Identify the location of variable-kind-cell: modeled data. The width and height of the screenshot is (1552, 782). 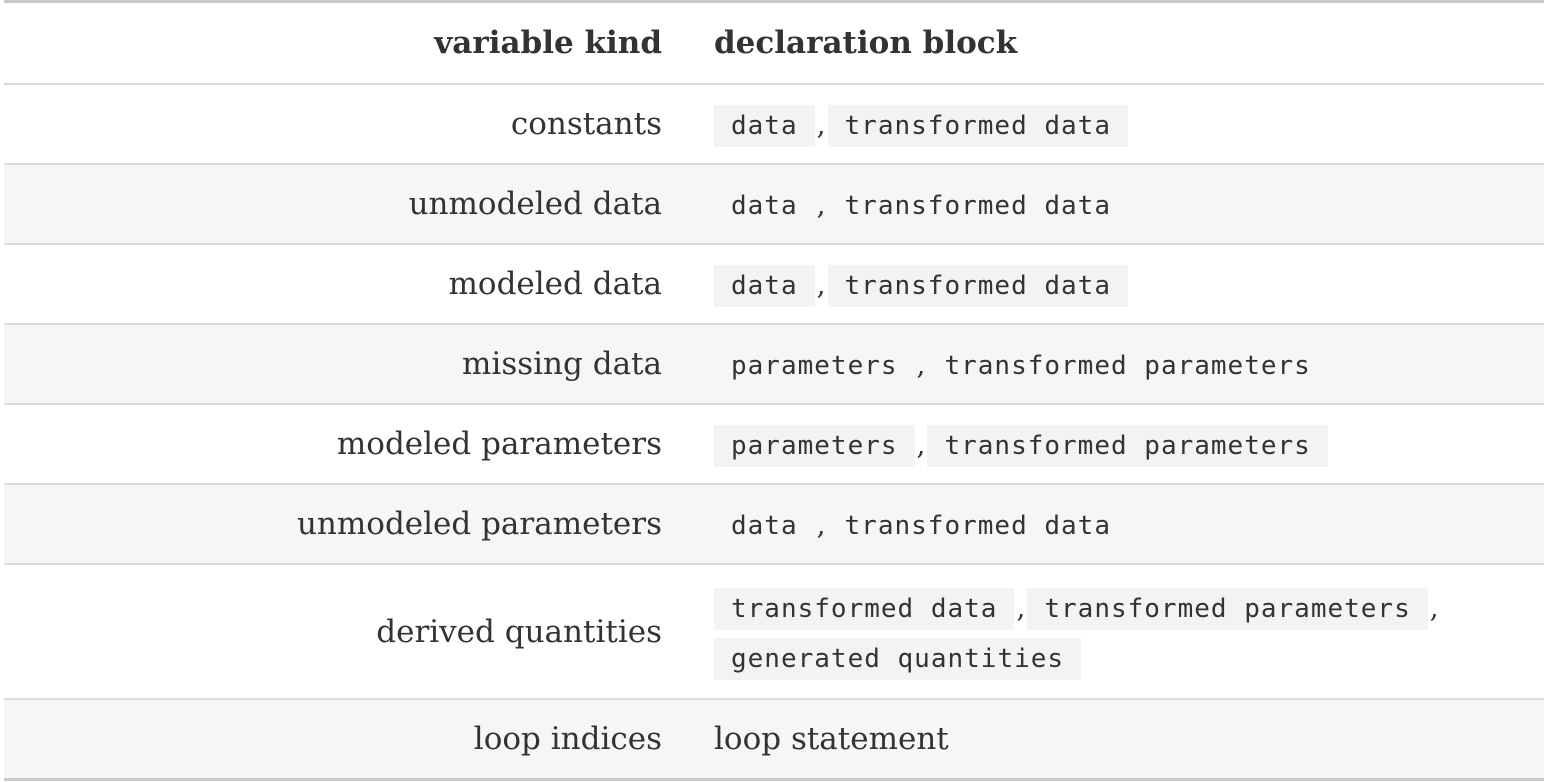
(555, 284).